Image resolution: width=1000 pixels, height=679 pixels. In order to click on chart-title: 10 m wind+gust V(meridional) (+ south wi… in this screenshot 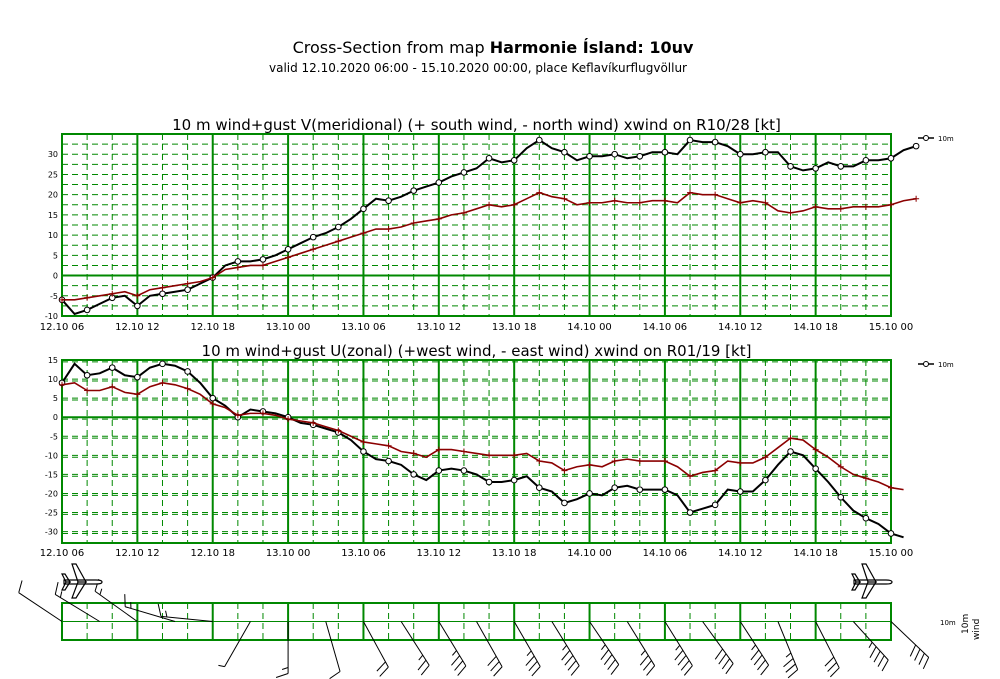, I will do `click(476, 125)`.